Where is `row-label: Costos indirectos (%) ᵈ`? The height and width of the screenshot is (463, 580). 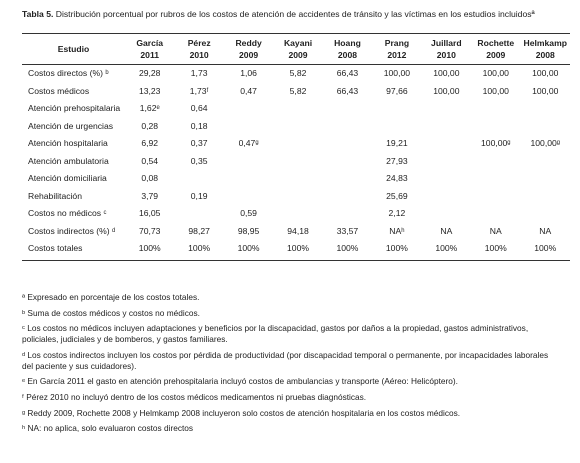 row-label: Costos indirectos (%) ᵈ is located at coordinates (72, 230).